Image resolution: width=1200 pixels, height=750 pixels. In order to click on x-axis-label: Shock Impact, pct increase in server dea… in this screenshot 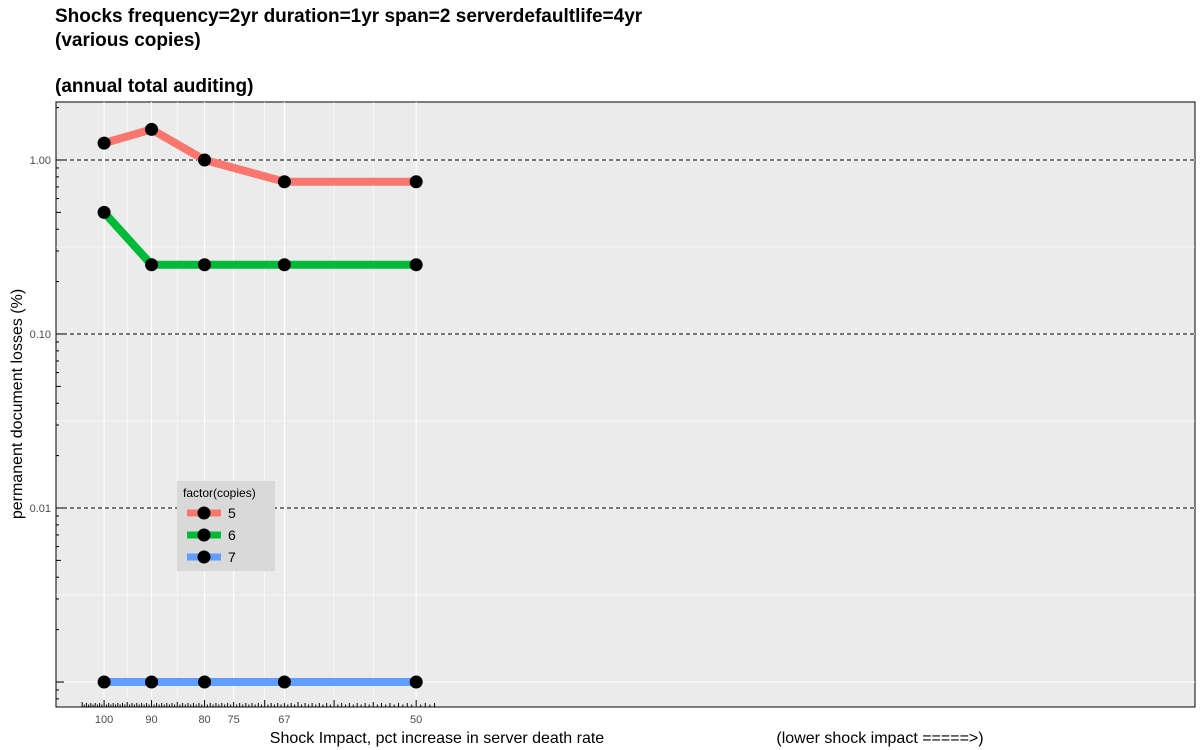, I will do `click(437, 738)`.